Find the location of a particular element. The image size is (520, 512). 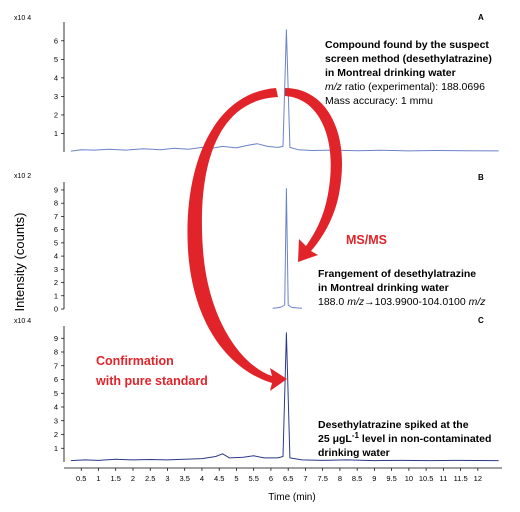

x-tick-label: 3 is located at coordinates (167, 478).